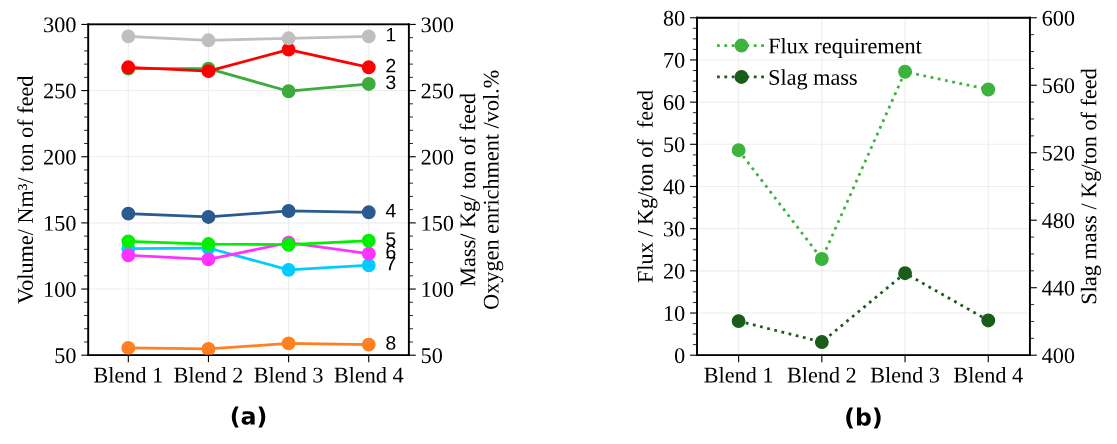 The height and width of the screenshot is (444, 1117). I want to click on legend-label: Flux requirement, so click(845, 48).